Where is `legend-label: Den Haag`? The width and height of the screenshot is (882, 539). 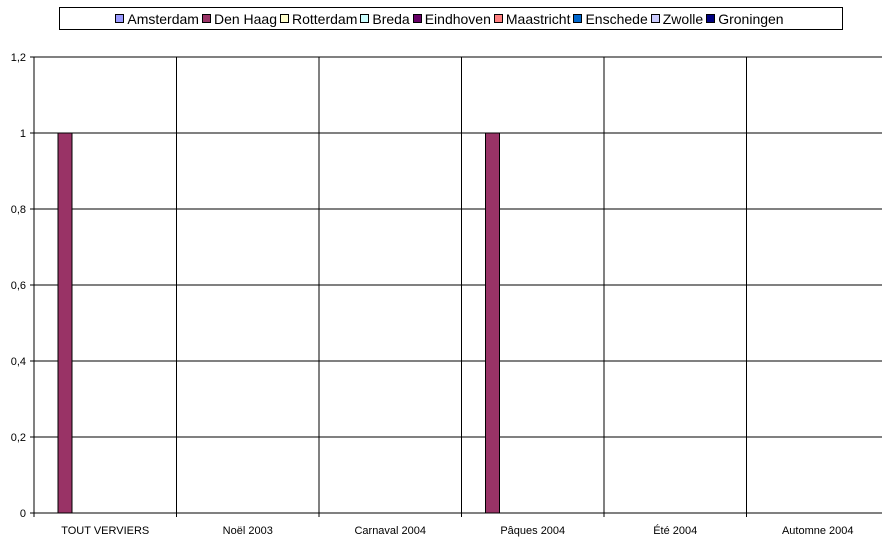
legend-label: Den Haag is located at coordinates (245, 18).